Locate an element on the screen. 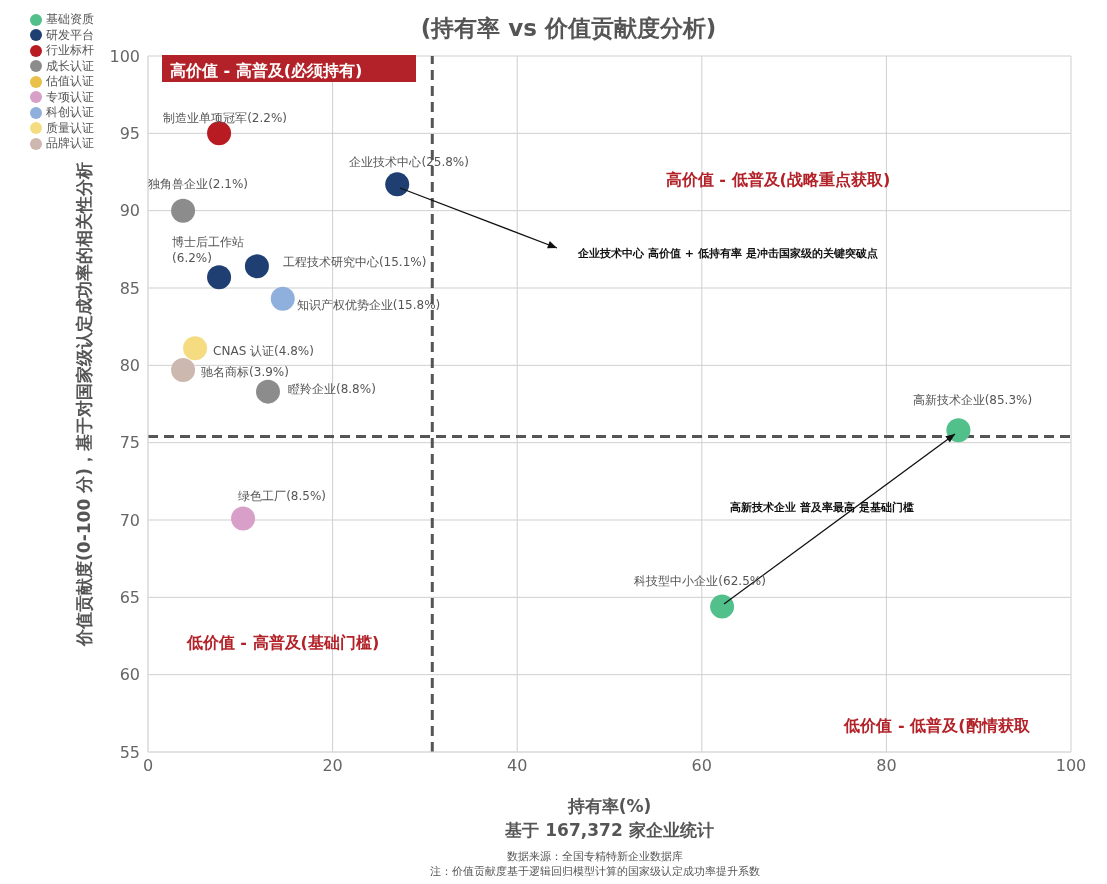 The width and height of the screenshot is (1107, 884). y-tick-label: 75 is located at coordinates (129, 443).